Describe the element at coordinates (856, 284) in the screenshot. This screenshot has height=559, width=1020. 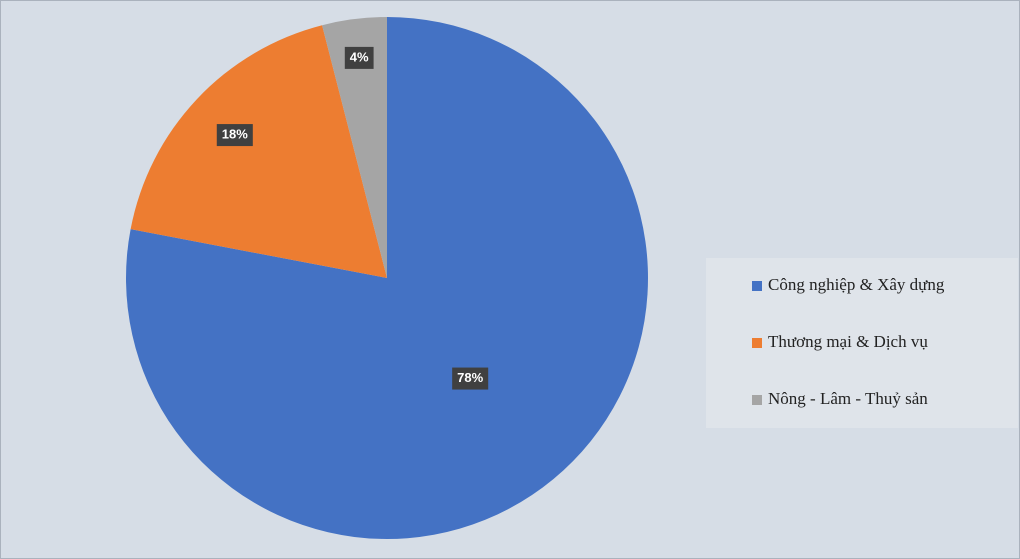
I see `legend-label: Công nghiệp & Xây dựng` at that location.